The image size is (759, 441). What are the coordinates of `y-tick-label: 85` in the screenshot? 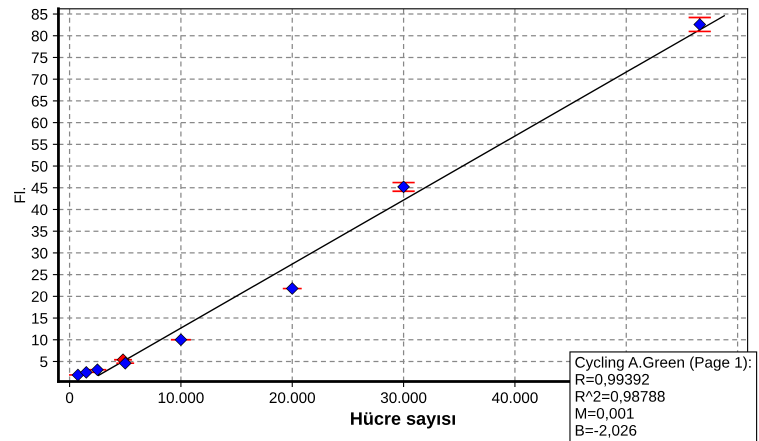 It's located at (40, 14).